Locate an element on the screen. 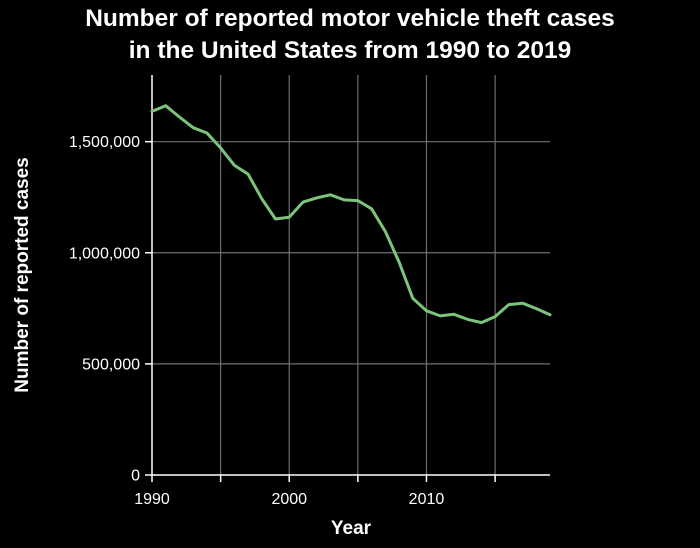  y-axis: 0 500,000 1,000,000 1,500,000 is located at coordinates (111, 280).